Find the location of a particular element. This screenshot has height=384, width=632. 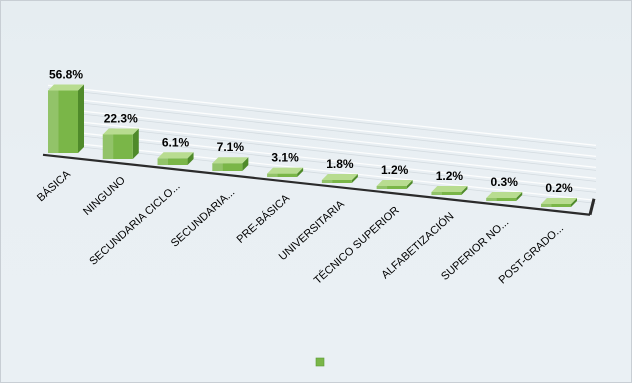

category-label: NINGUNO is located at coordinates (104, 196).